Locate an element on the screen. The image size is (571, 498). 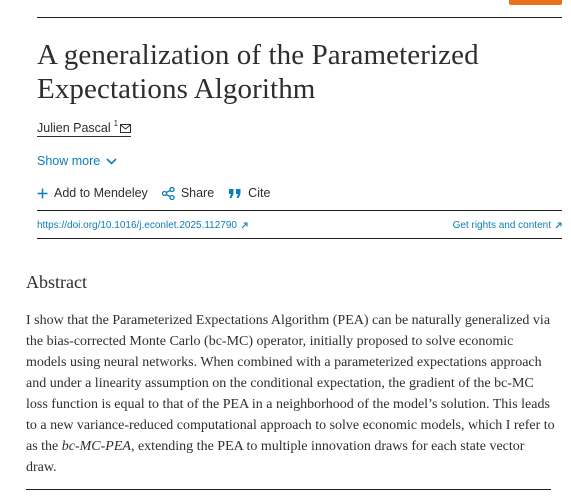
rights-text: Get rights and content is located at coordinates (501, 225).